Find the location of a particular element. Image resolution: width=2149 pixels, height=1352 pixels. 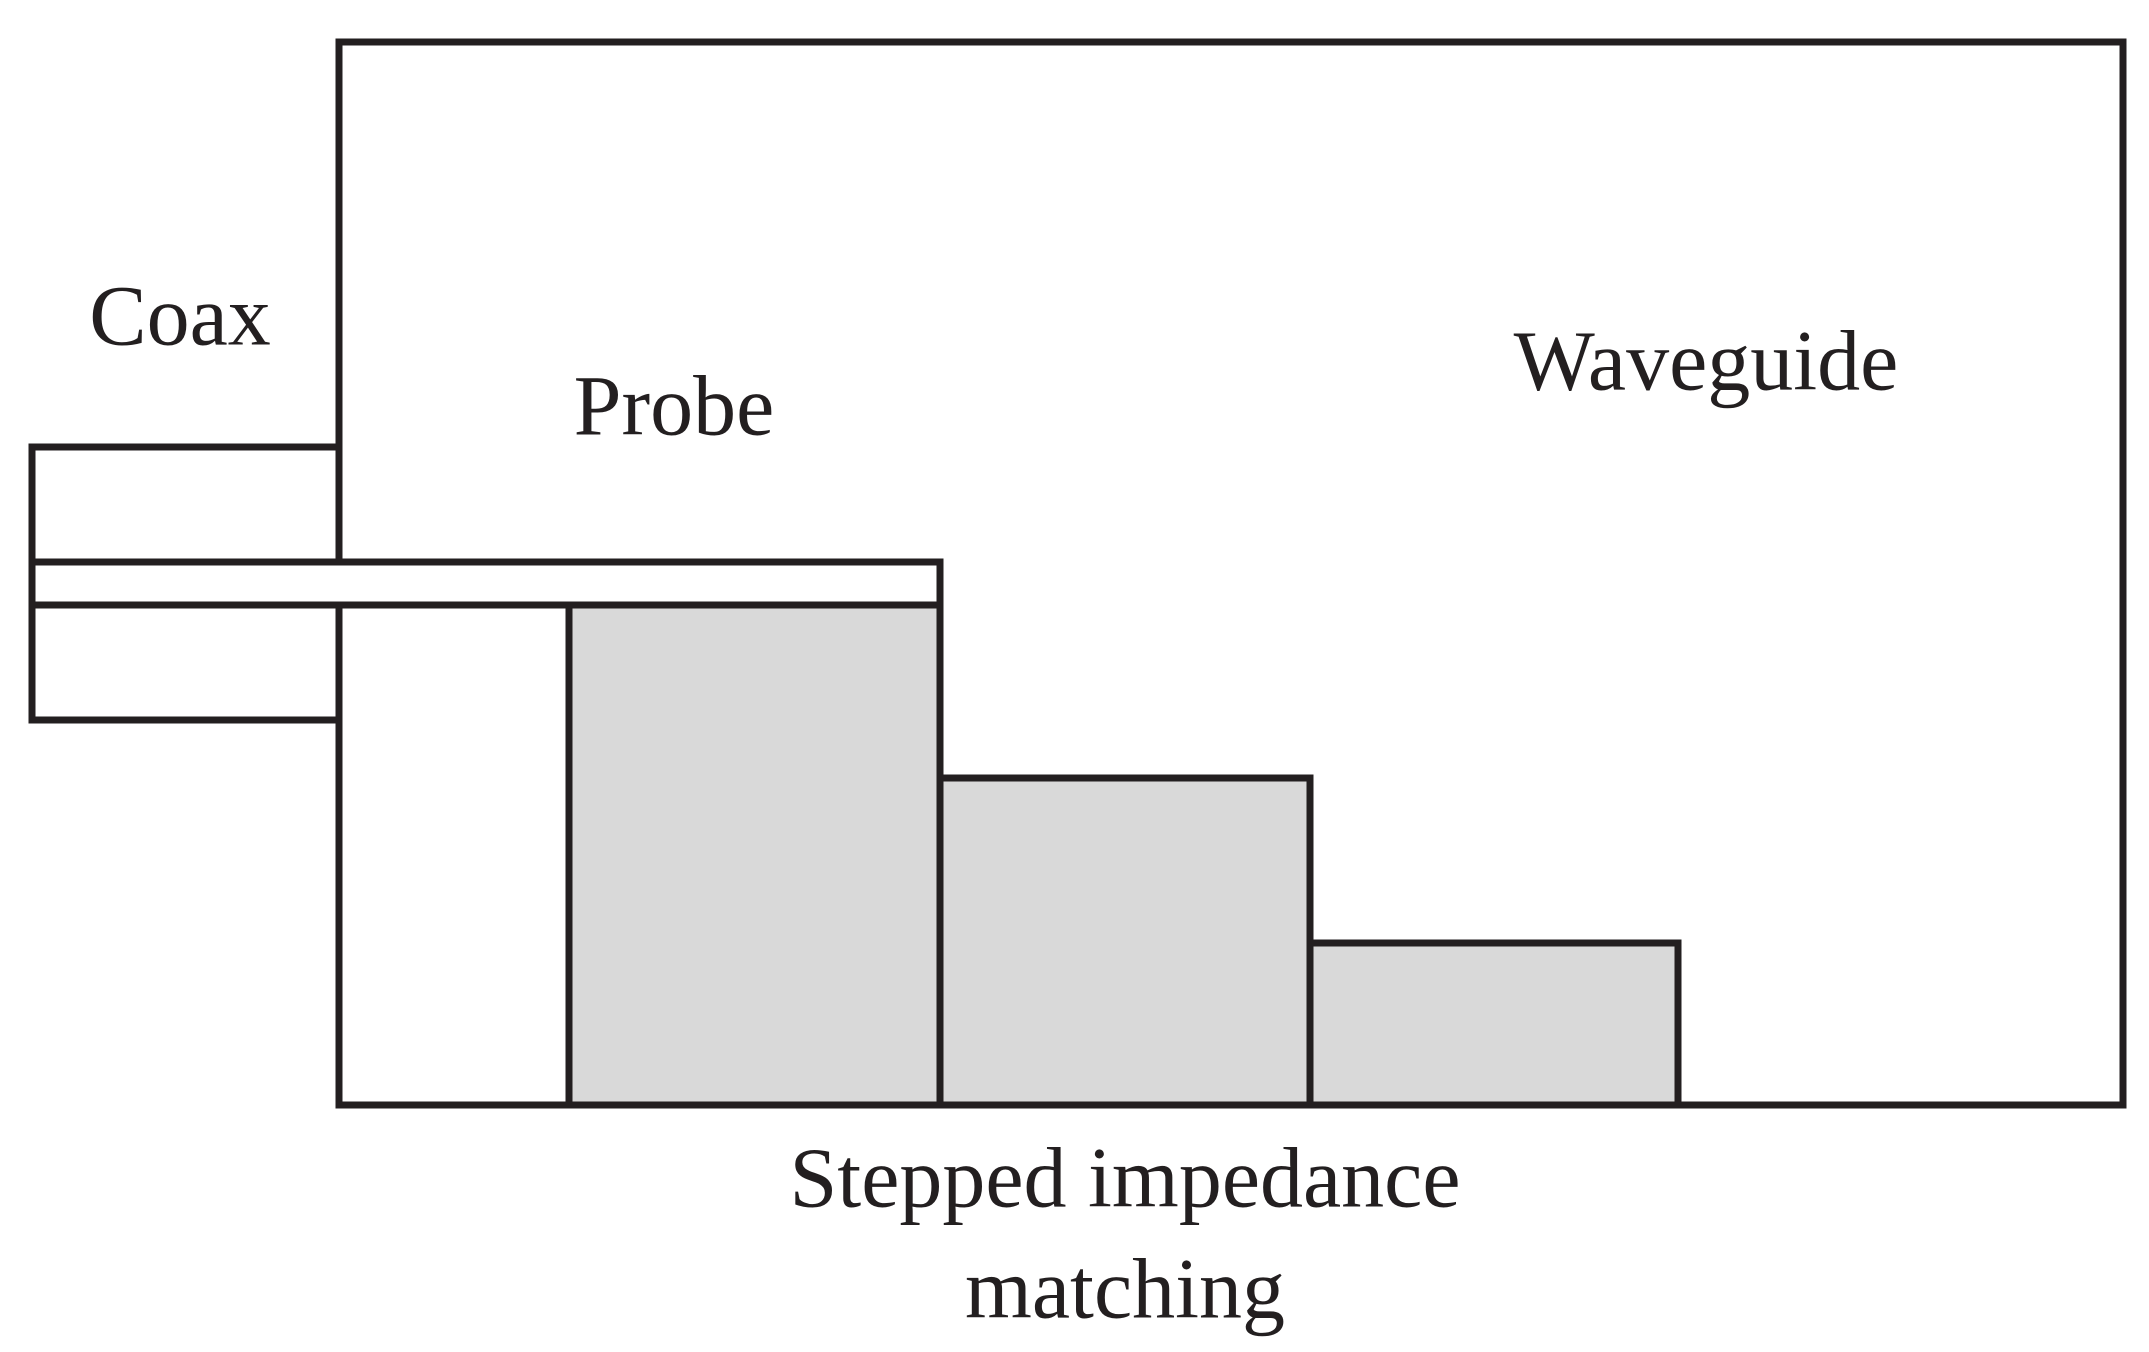

waveguide-label: Waveguide is located at coordinates (1706, 361).